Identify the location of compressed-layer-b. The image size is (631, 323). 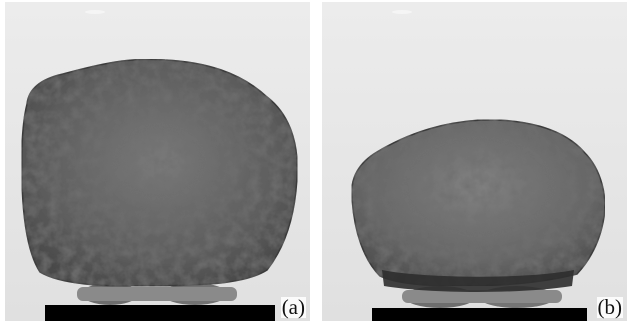
(478, 281).